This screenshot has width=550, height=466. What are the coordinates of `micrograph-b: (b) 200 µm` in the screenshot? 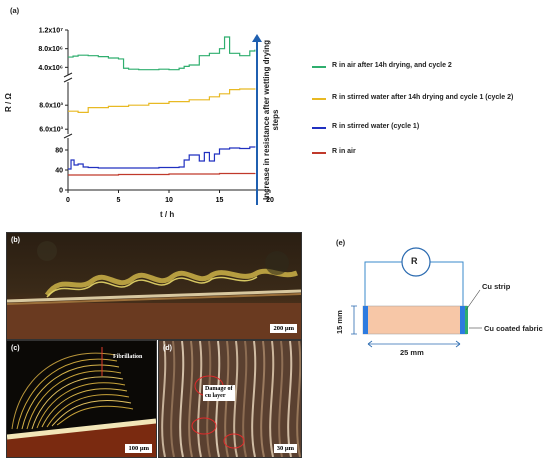 It's located at (154, 286).